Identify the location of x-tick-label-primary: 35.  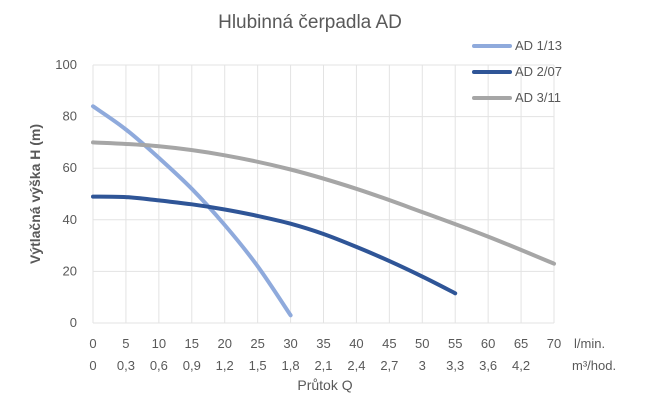
(323, 343).